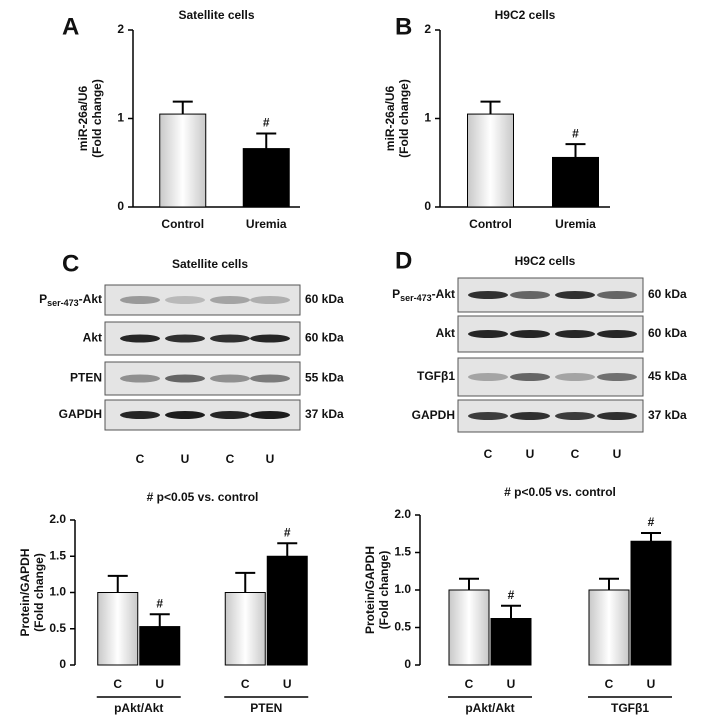 The width and height of the screenshot is (721, 722). Describe the element at coordinates (396, 294) in the screenshot. I see `blot-row-label-part: P` at that location.